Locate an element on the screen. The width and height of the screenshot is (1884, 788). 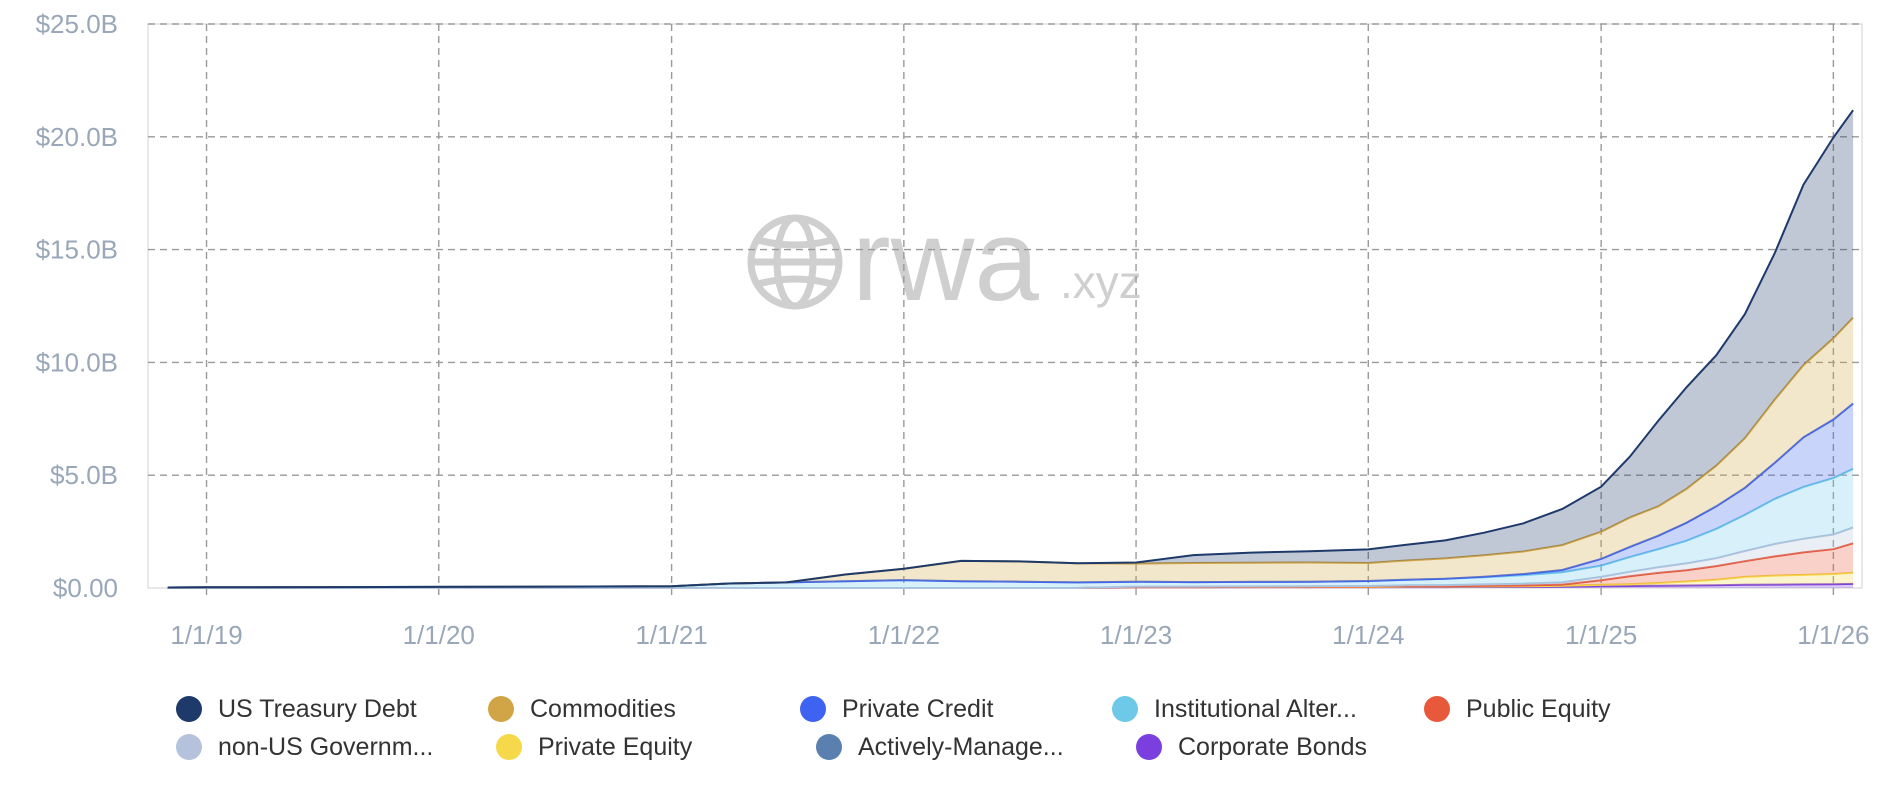
x-tick-label: 1/1/20 is located at coordinates (439, 635).